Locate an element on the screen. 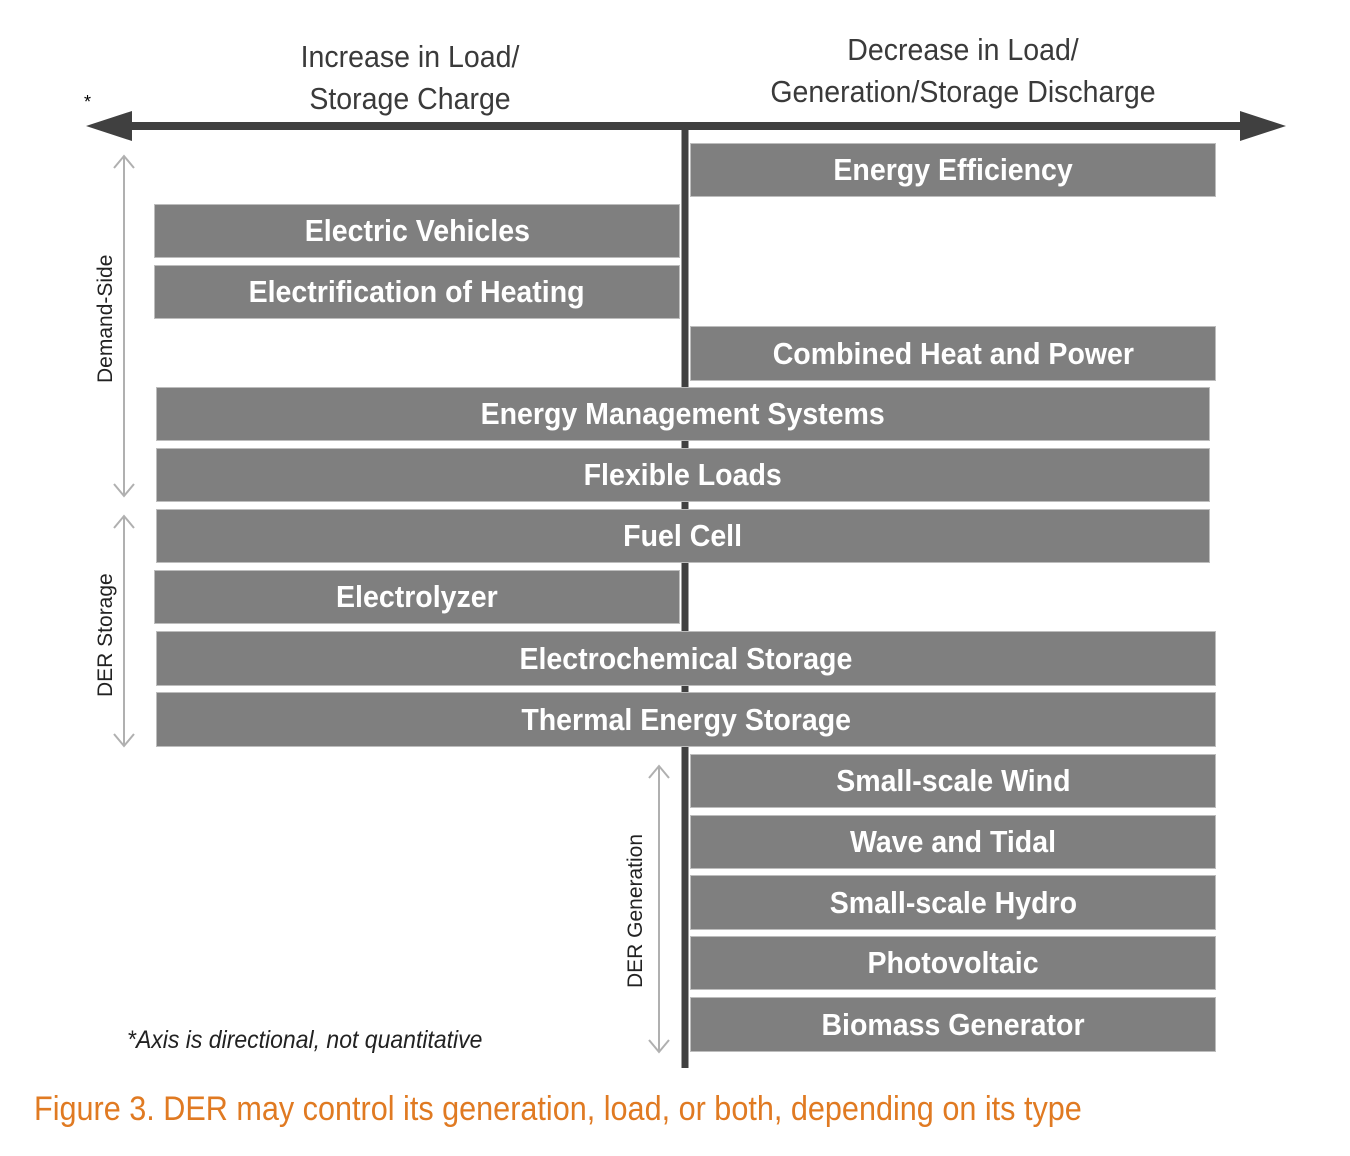  left-axis-label: Increase in Load/ Storage Charge is located at coordinates (410, 78).